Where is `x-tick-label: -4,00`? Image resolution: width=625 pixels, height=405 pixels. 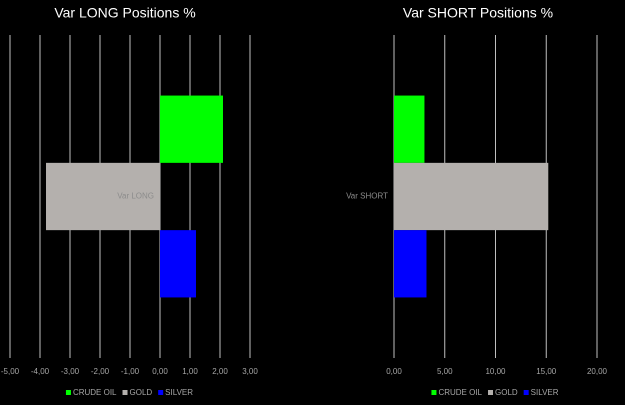
x-tick-label: -4,00 is located at coordinates (40, 371).